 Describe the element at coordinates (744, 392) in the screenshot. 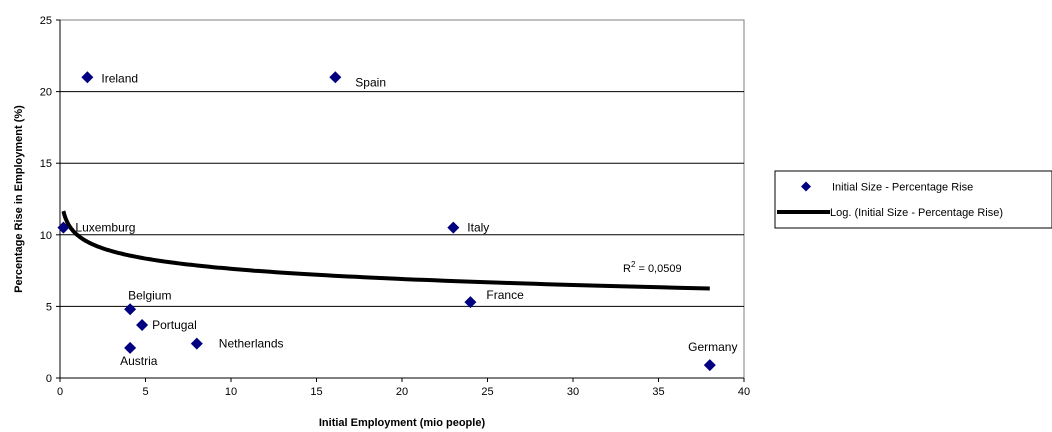

I see `x-tick-label: 40` at that location.